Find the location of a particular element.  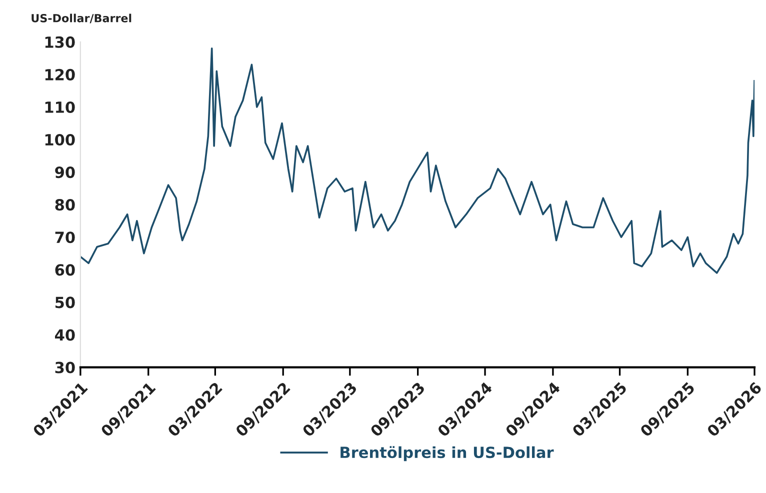

y-tick-label: 90 is located at coordinates (65, 172).